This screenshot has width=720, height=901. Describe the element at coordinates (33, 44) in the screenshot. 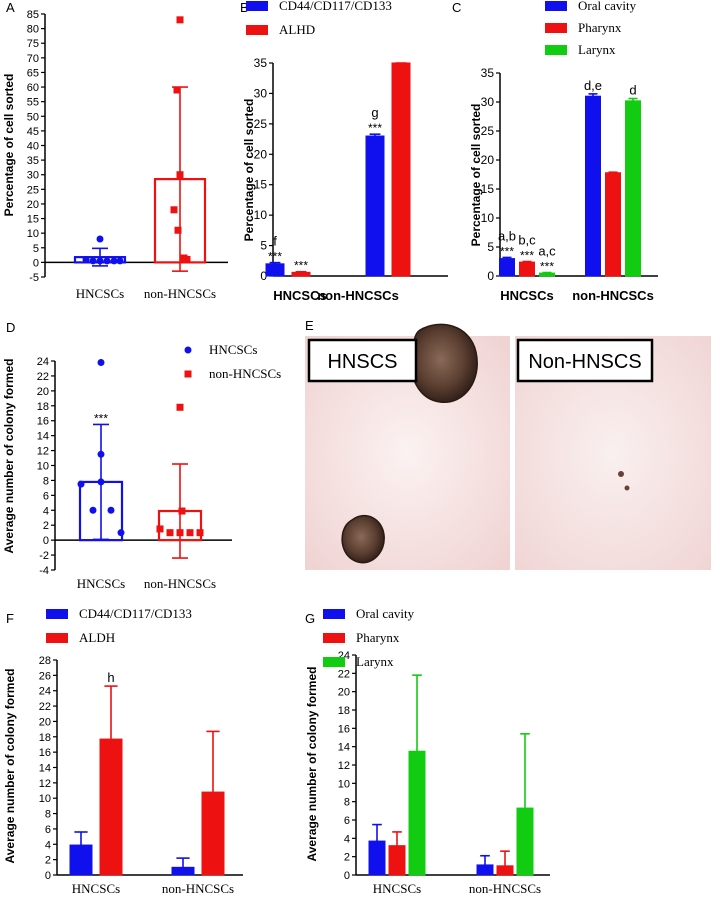

I see `y-tick-label: 75` at that location.